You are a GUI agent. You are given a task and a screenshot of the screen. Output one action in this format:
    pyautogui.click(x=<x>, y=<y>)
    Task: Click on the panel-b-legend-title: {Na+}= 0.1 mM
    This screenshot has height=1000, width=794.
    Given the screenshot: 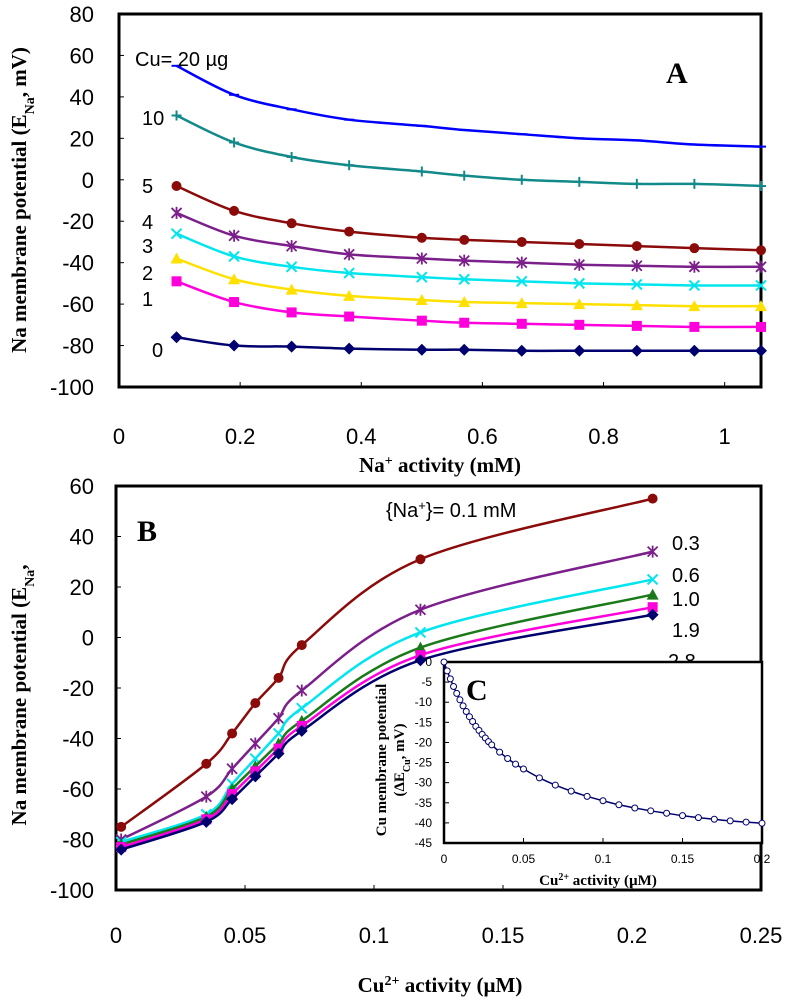 What is the action you would take?
    pyautogui.click(x=451, y=510)
    